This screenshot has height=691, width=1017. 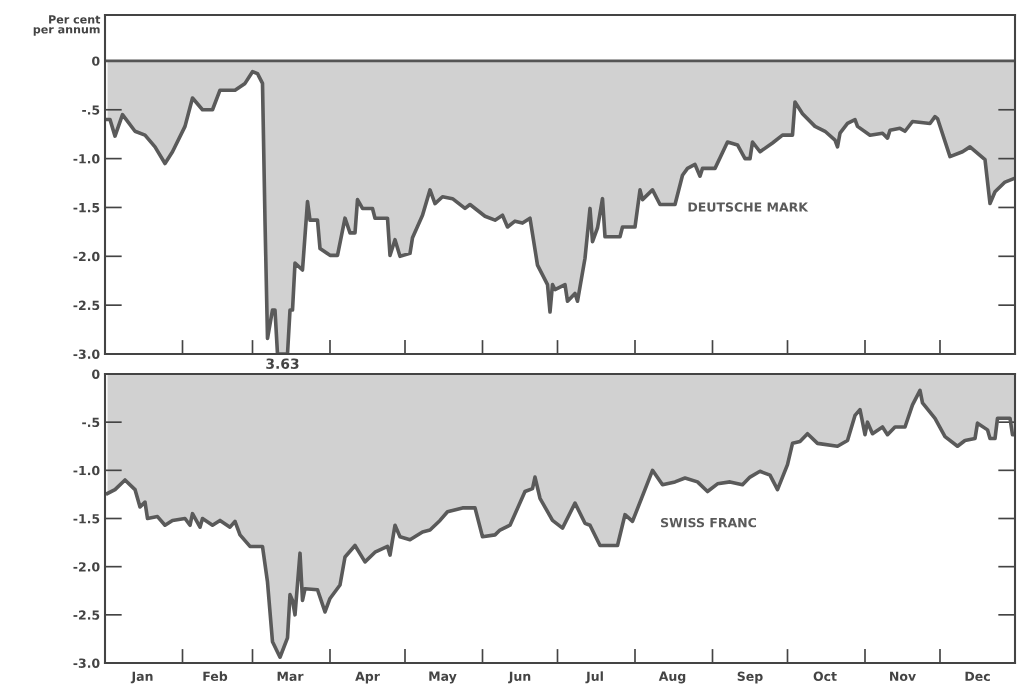 I want to click on x-tick-label: Jan, so click(x=141, y=677).